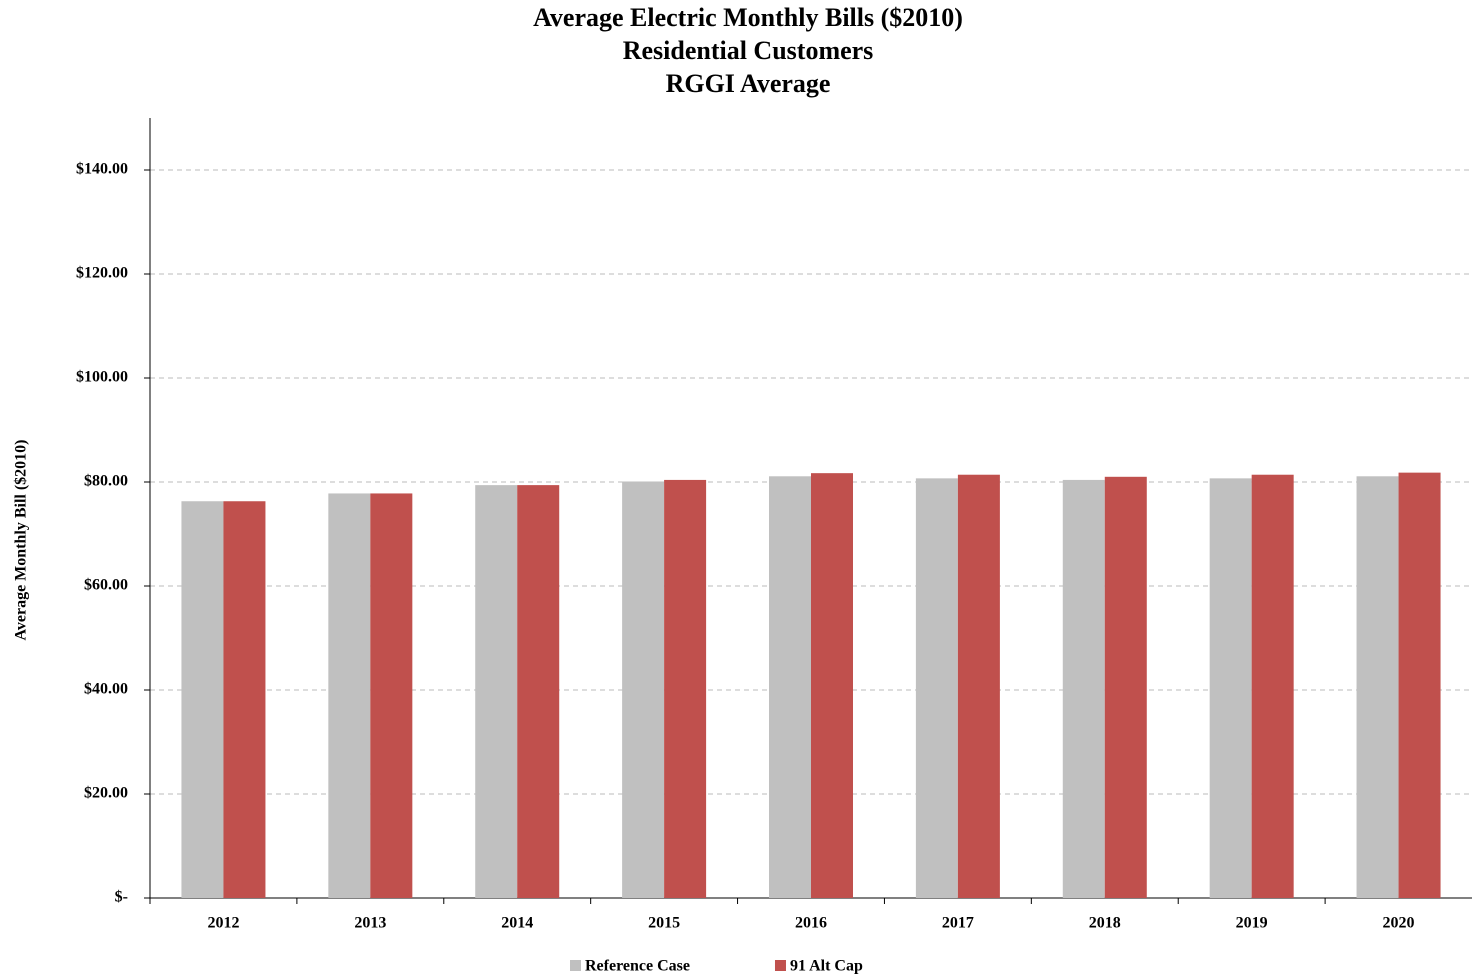 This screenshot has height=980, width=1472. I want to click on chart-title: Average Electric Monthly Bills ($2010), so click(748, 17).